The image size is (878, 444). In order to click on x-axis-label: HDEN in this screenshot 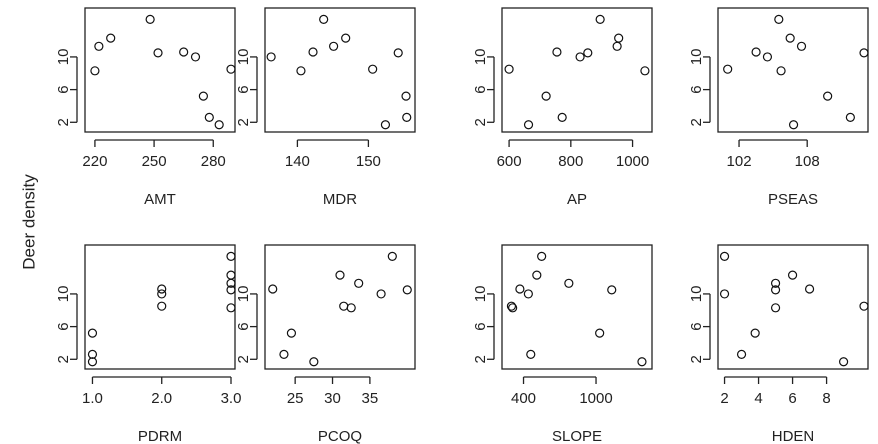, I will do `click(793, 436)`.